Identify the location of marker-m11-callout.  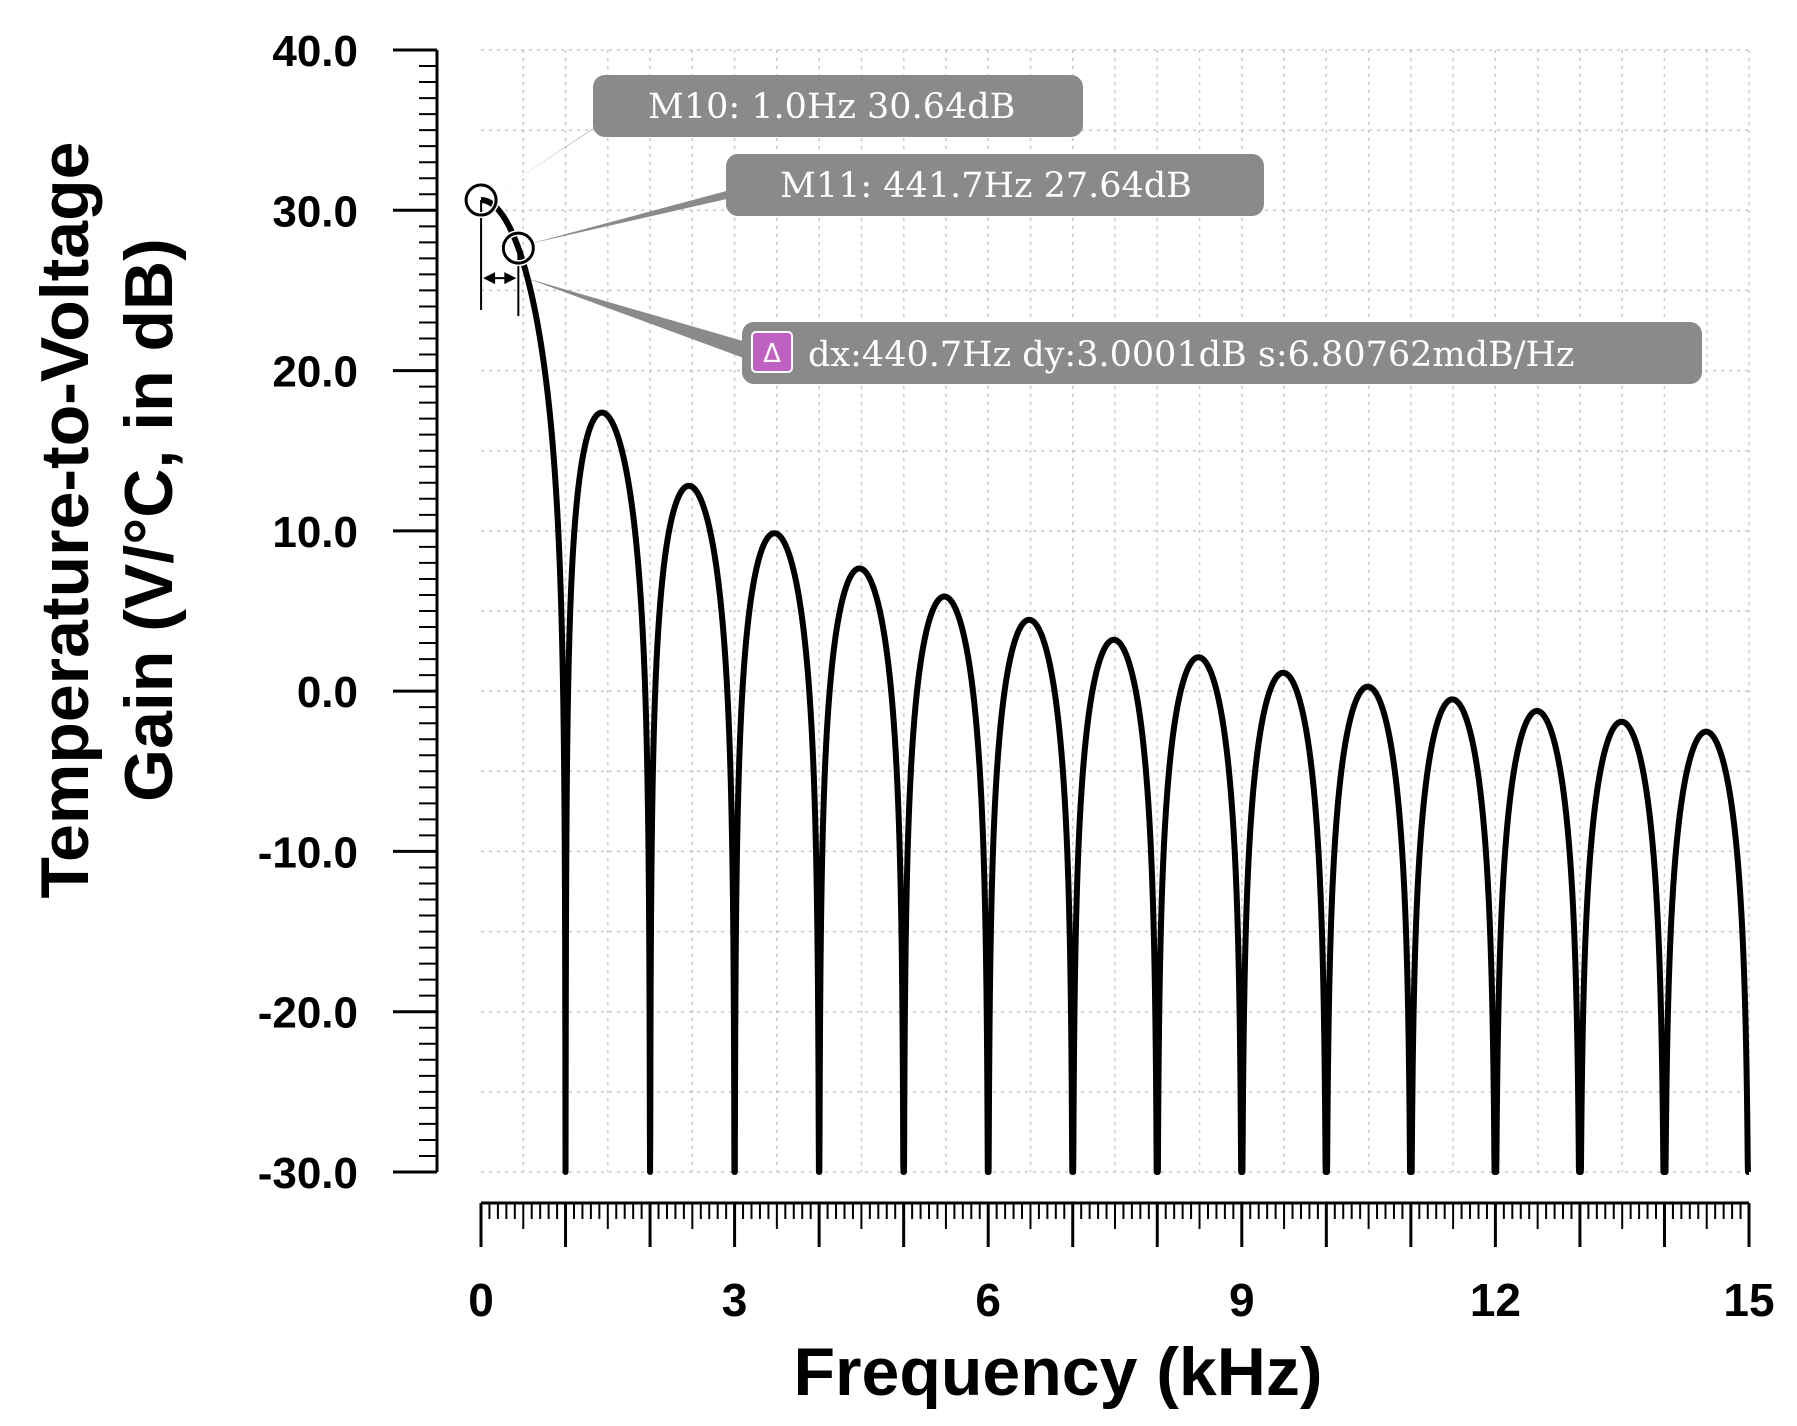
(644, 213).